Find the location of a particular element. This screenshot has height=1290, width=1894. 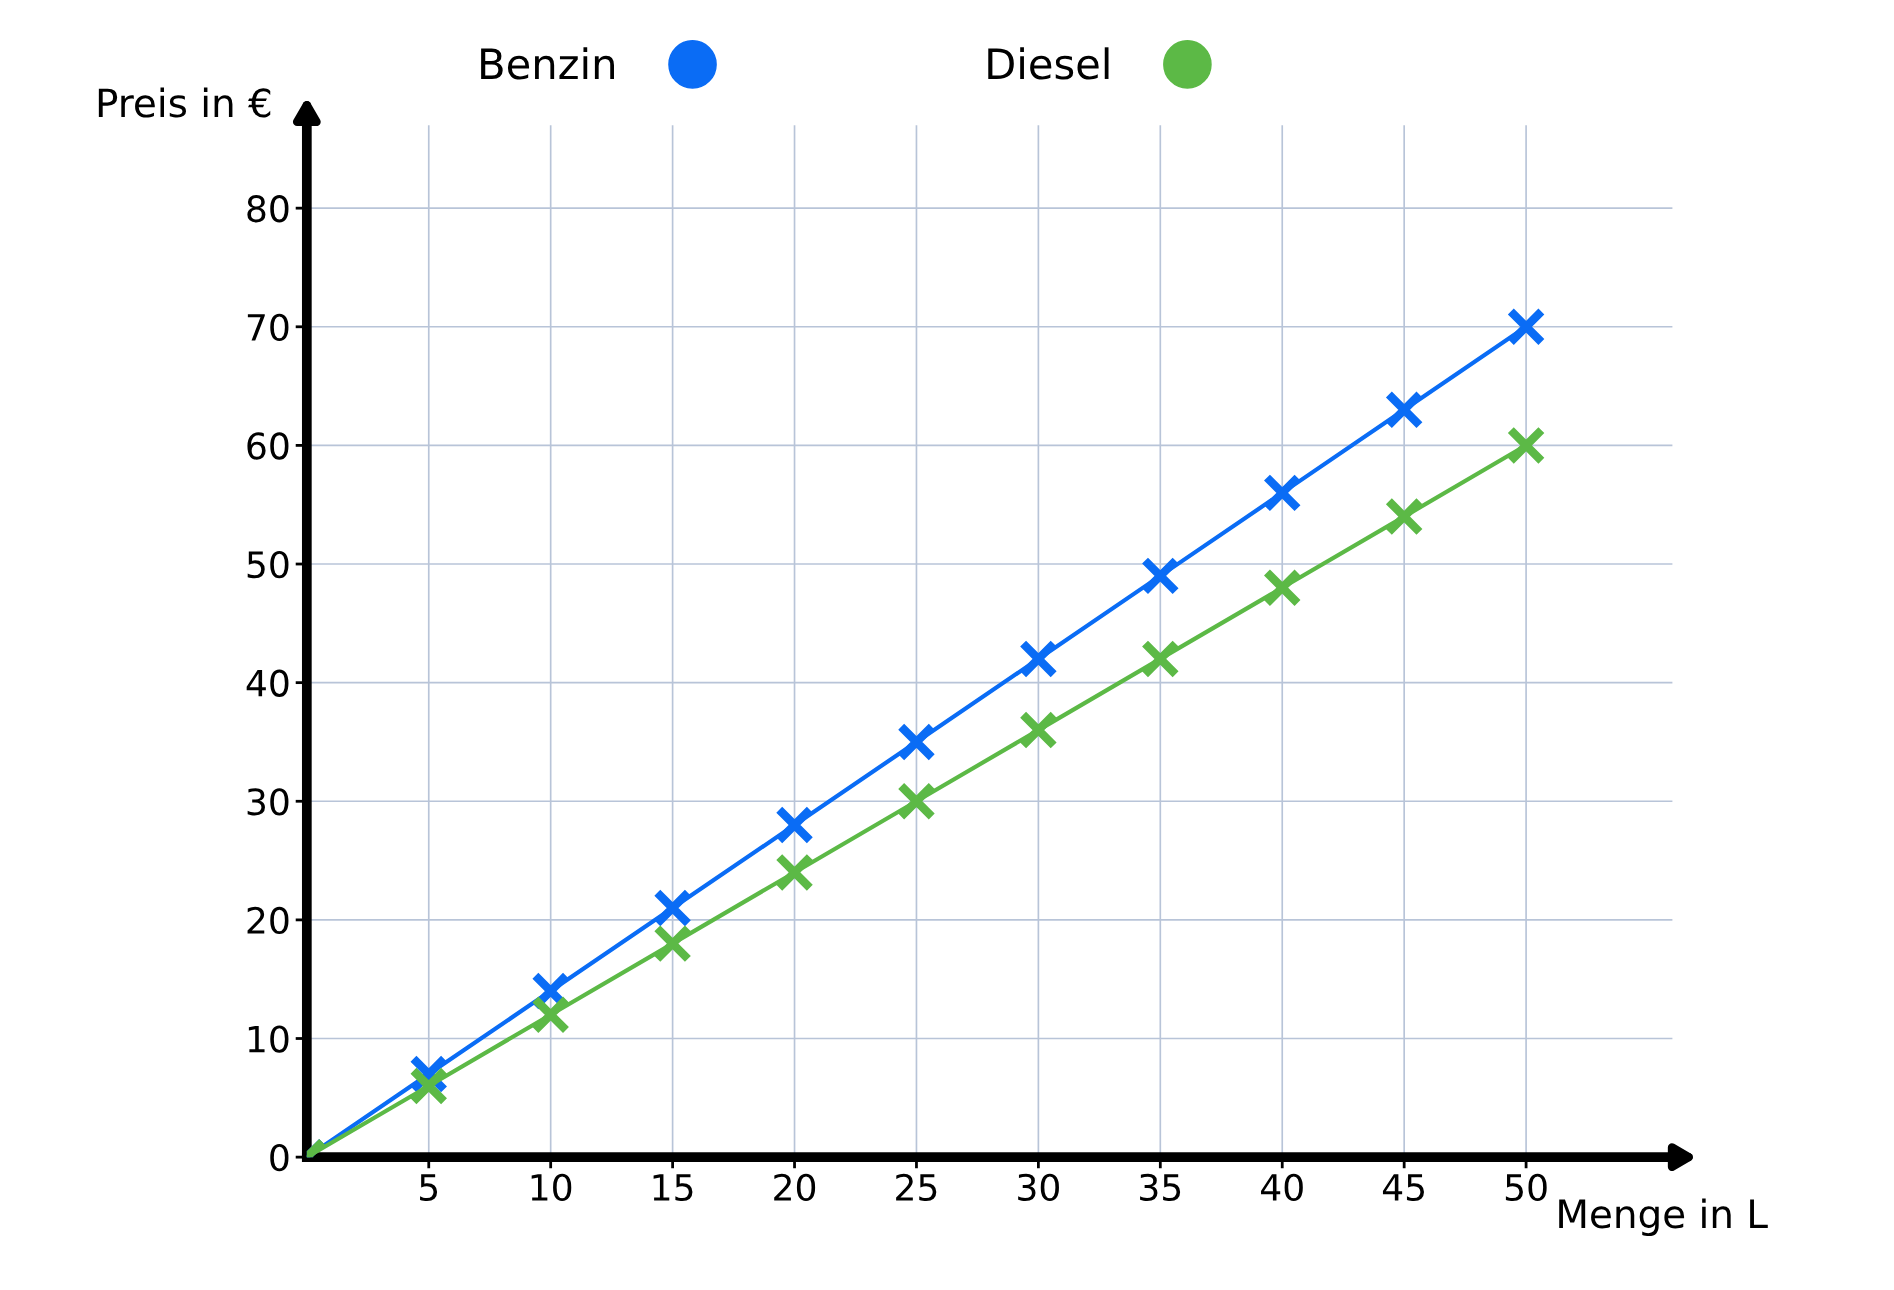

x-tick-label: 45 is located at coordinates (1403, 1188).